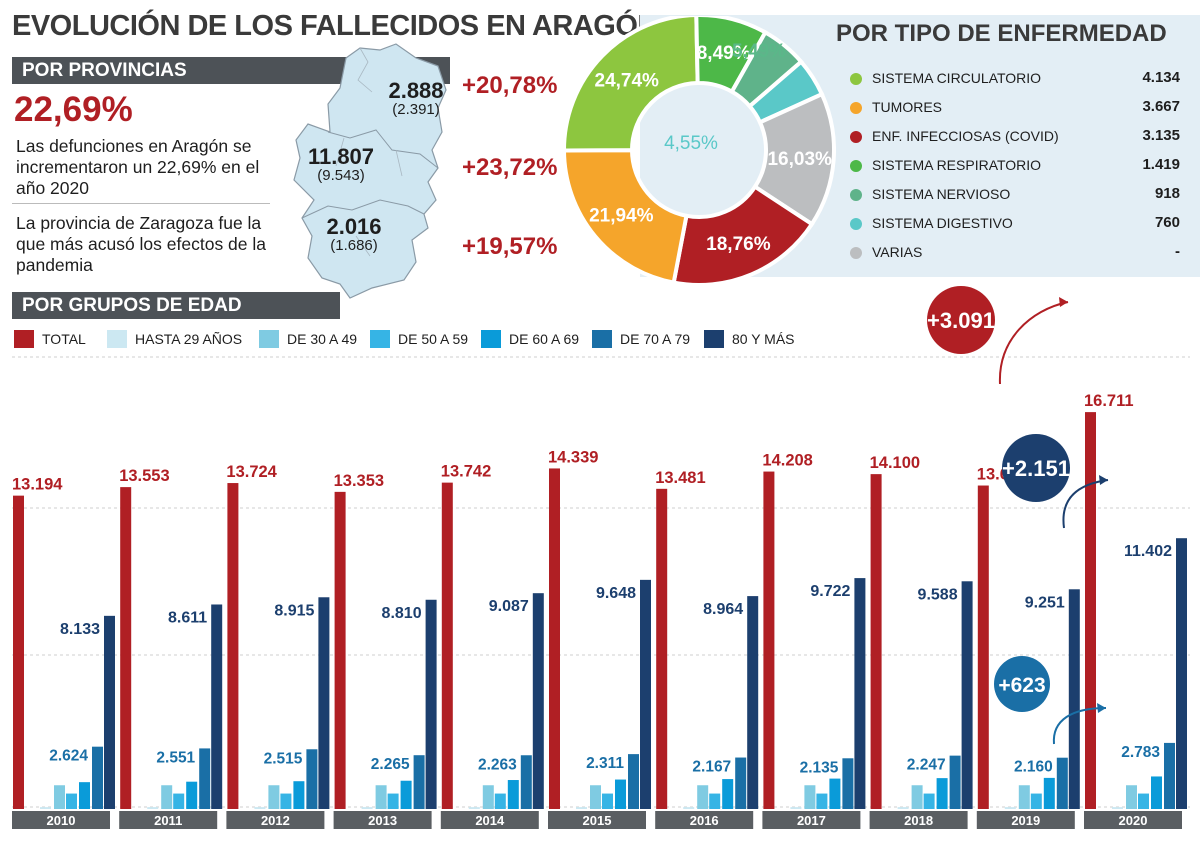  What do you see at coordinates (168, 820) in the screenshot?
I see `year-label: 2011` at bounding box center [168, 820].